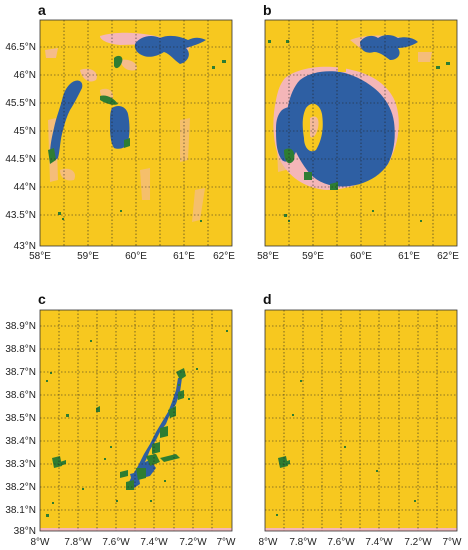 The width and height of the screenshot is (468, 550). I want to click on panel-a-y-tick: 46°N, so click(25, 75).